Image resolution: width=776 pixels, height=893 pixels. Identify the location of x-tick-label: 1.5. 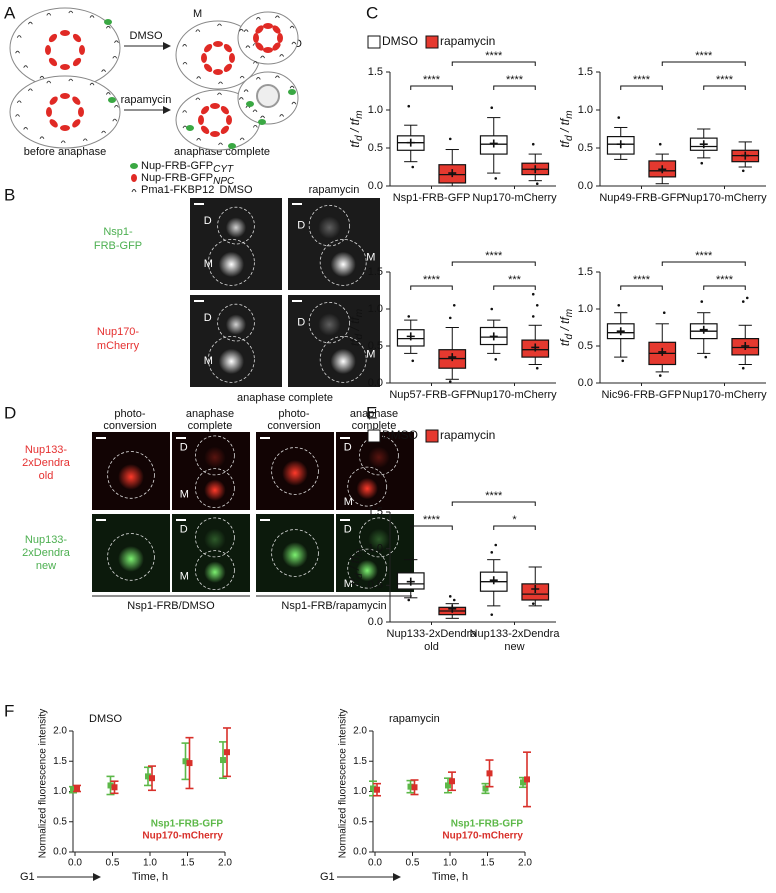
(188, 863).